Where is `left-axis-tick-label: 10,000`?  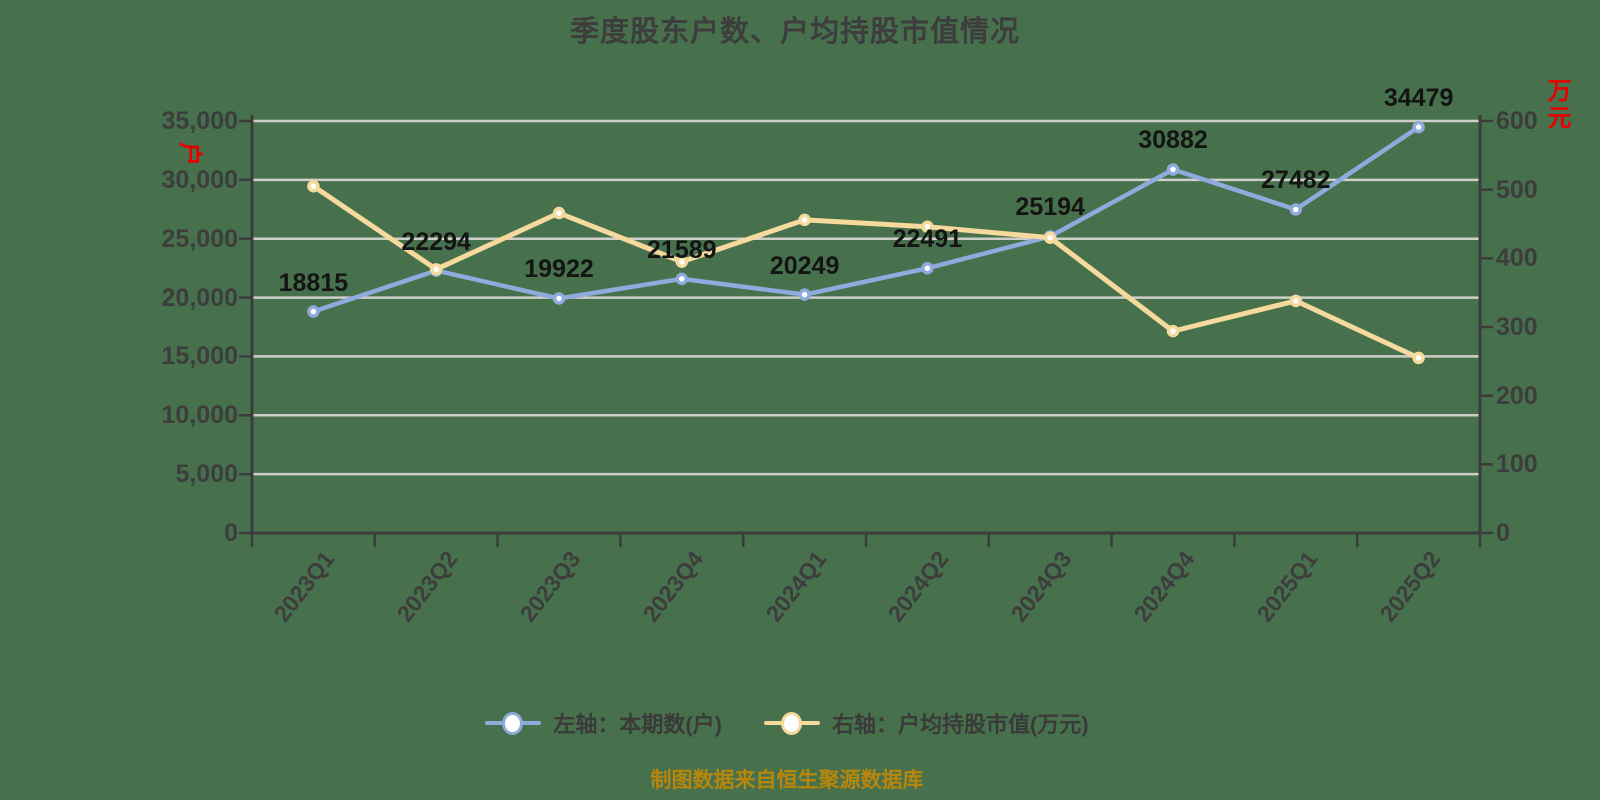
left-axis-tick-label: 10,000 is located at coordinates (199, 415).